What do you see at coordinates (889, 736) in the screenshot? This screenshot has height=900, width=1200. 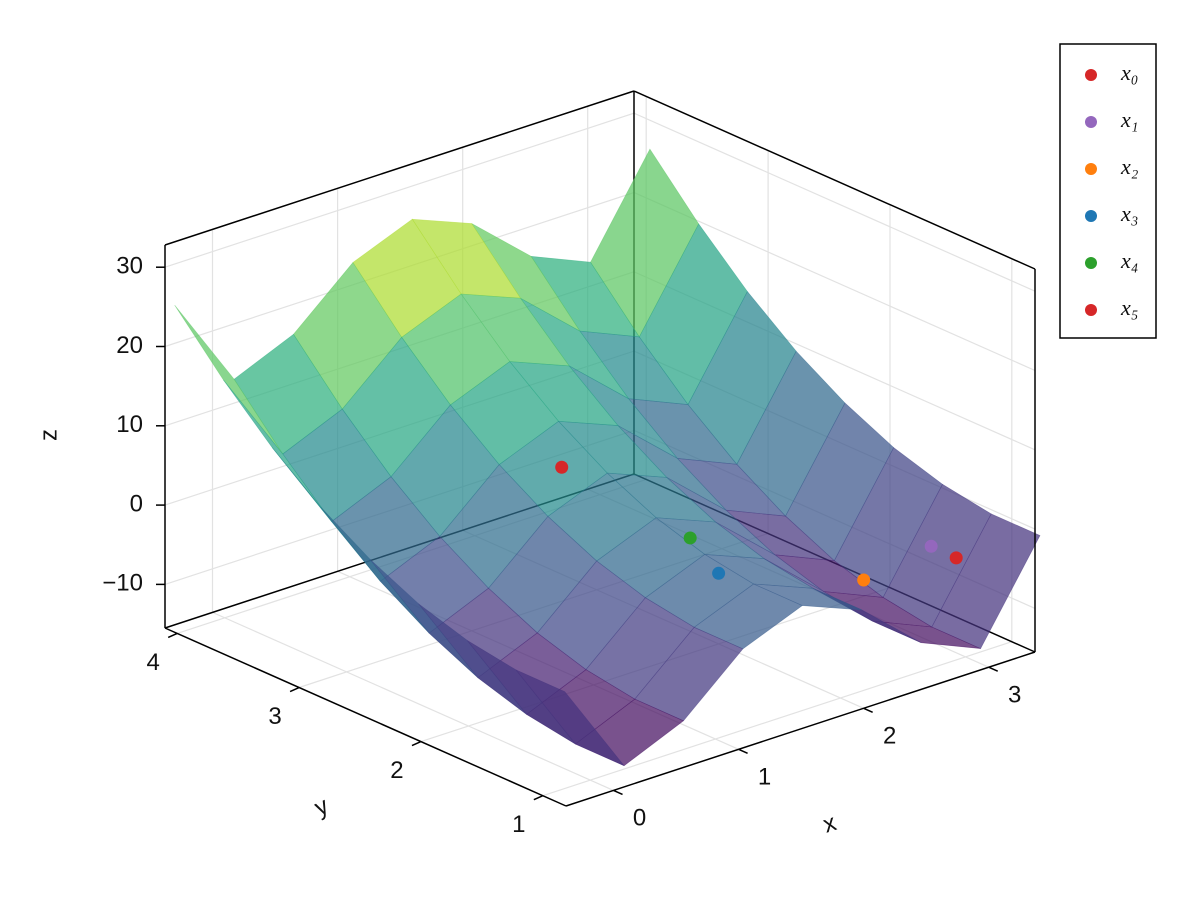 I see `x-tick-label: 2` at bounding box center [889, 736].